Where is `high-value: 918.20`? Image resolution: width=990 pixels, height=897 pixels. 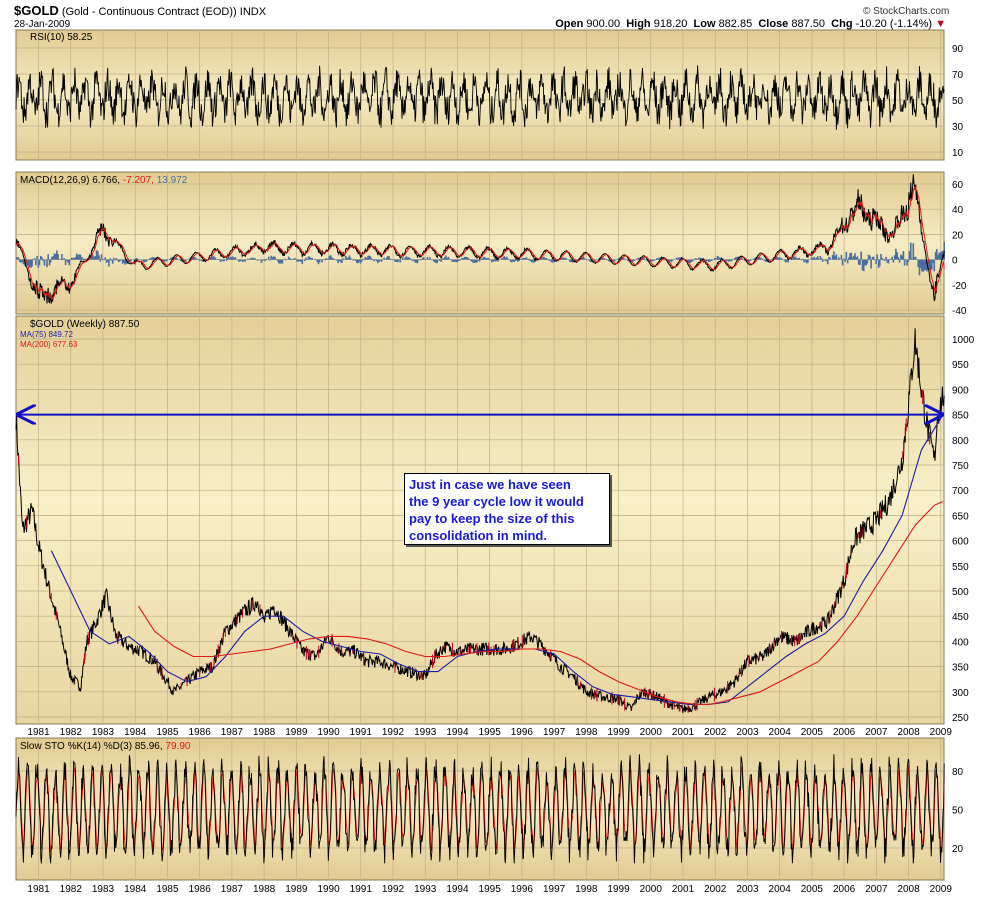 high-value: 918.20 is located at coordinates (670, 24).